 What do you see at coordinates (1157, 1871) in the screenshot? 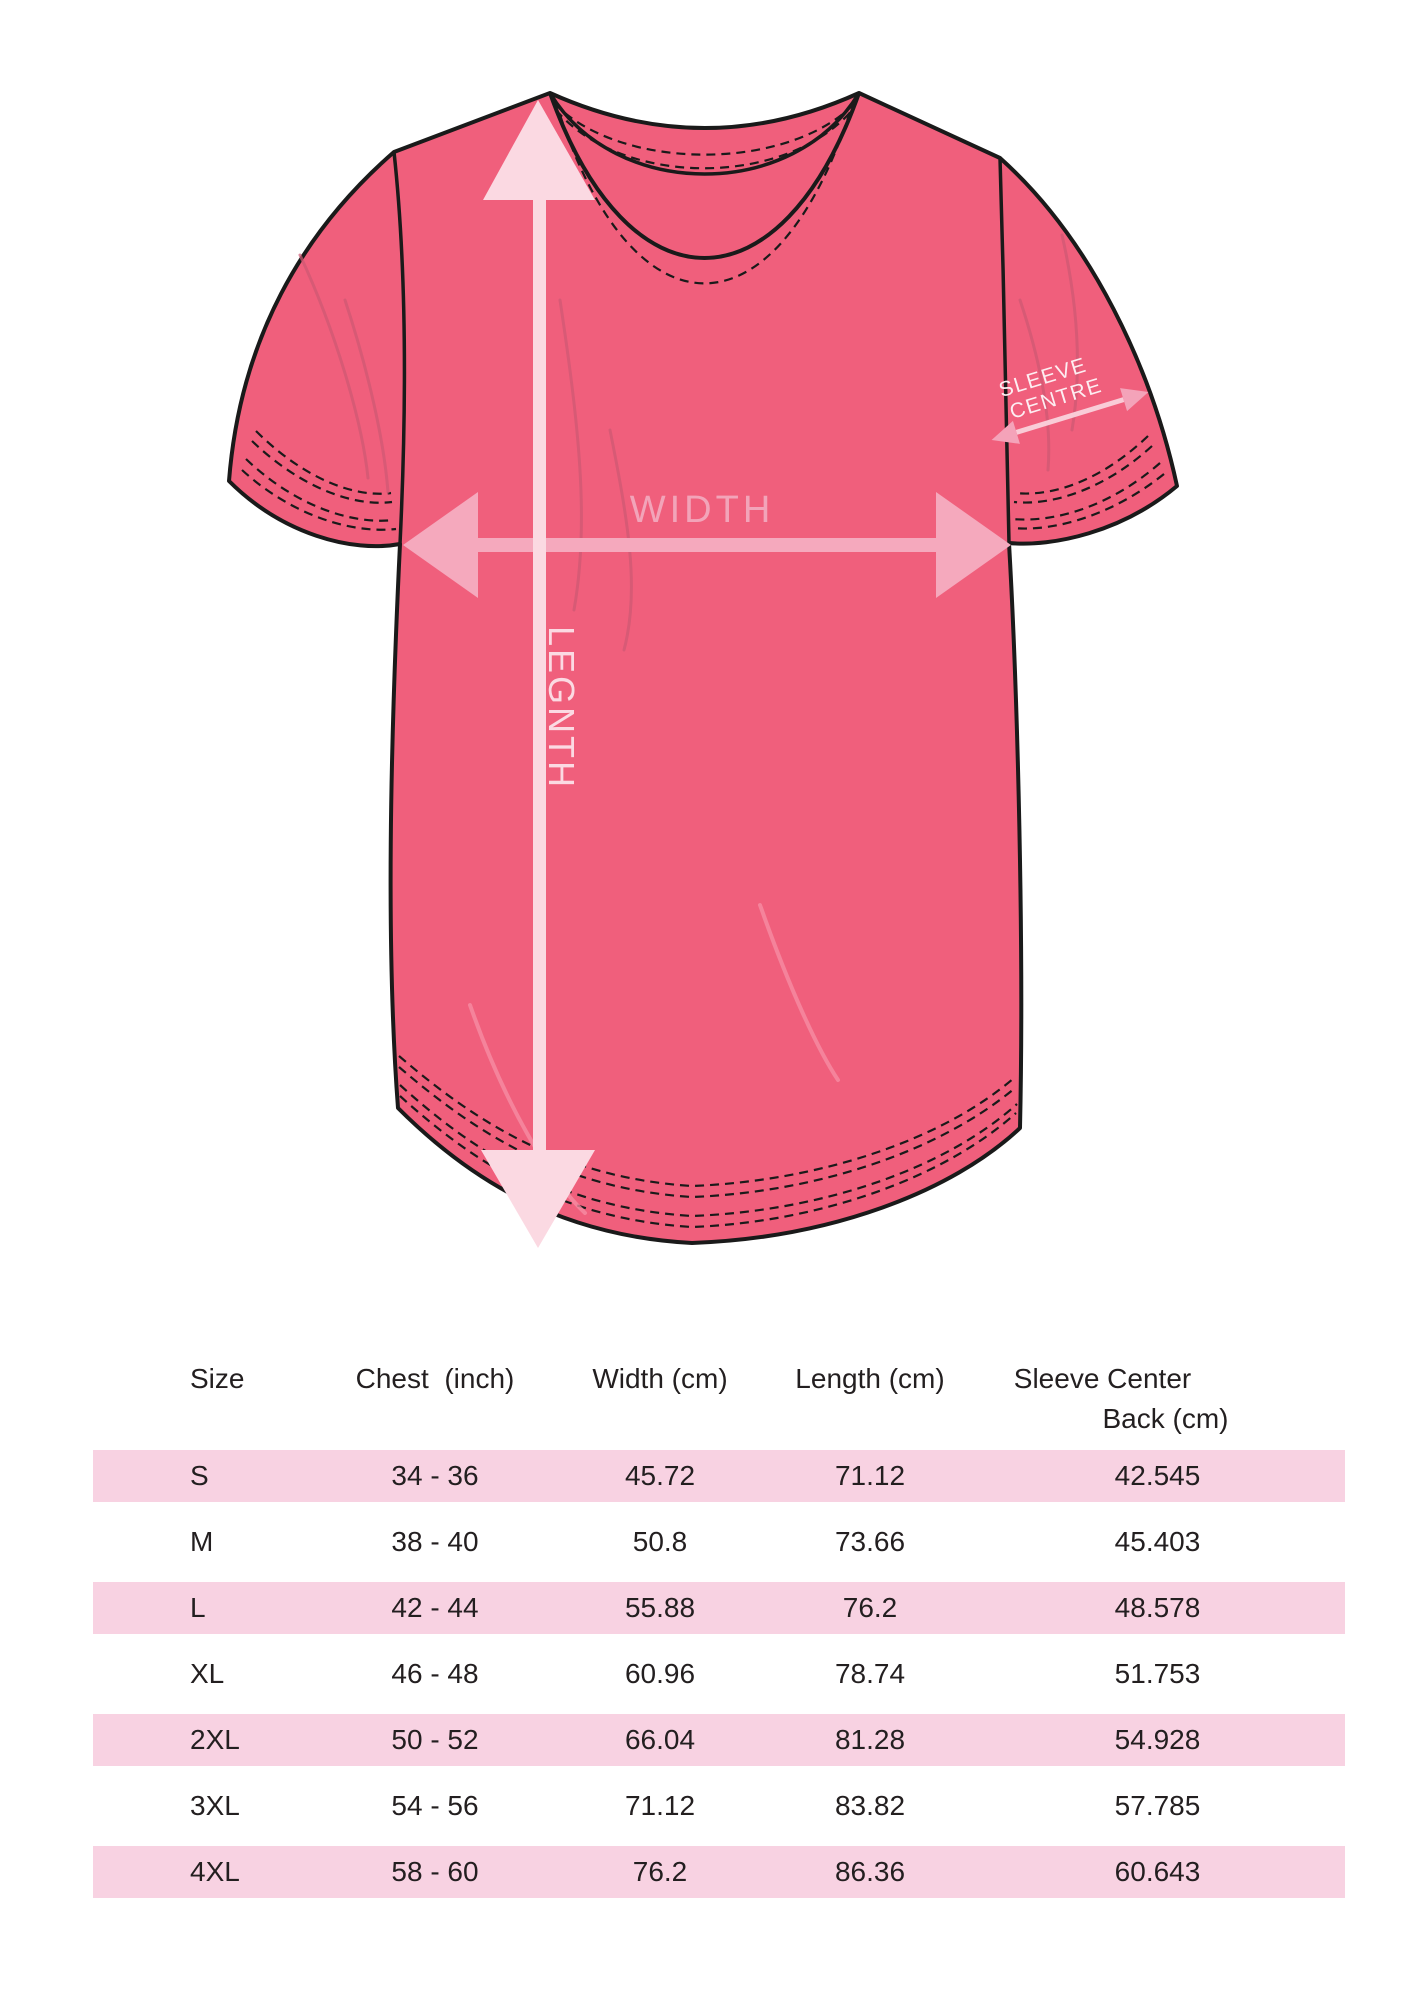
I see `sleeve-cell: 60.643` at bounding box center [1157, 1871].